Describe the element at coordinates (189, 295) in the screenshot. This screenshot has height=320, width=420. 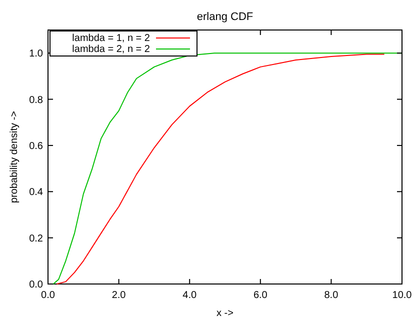
I see `x-tick-label: 4.0` at that location.